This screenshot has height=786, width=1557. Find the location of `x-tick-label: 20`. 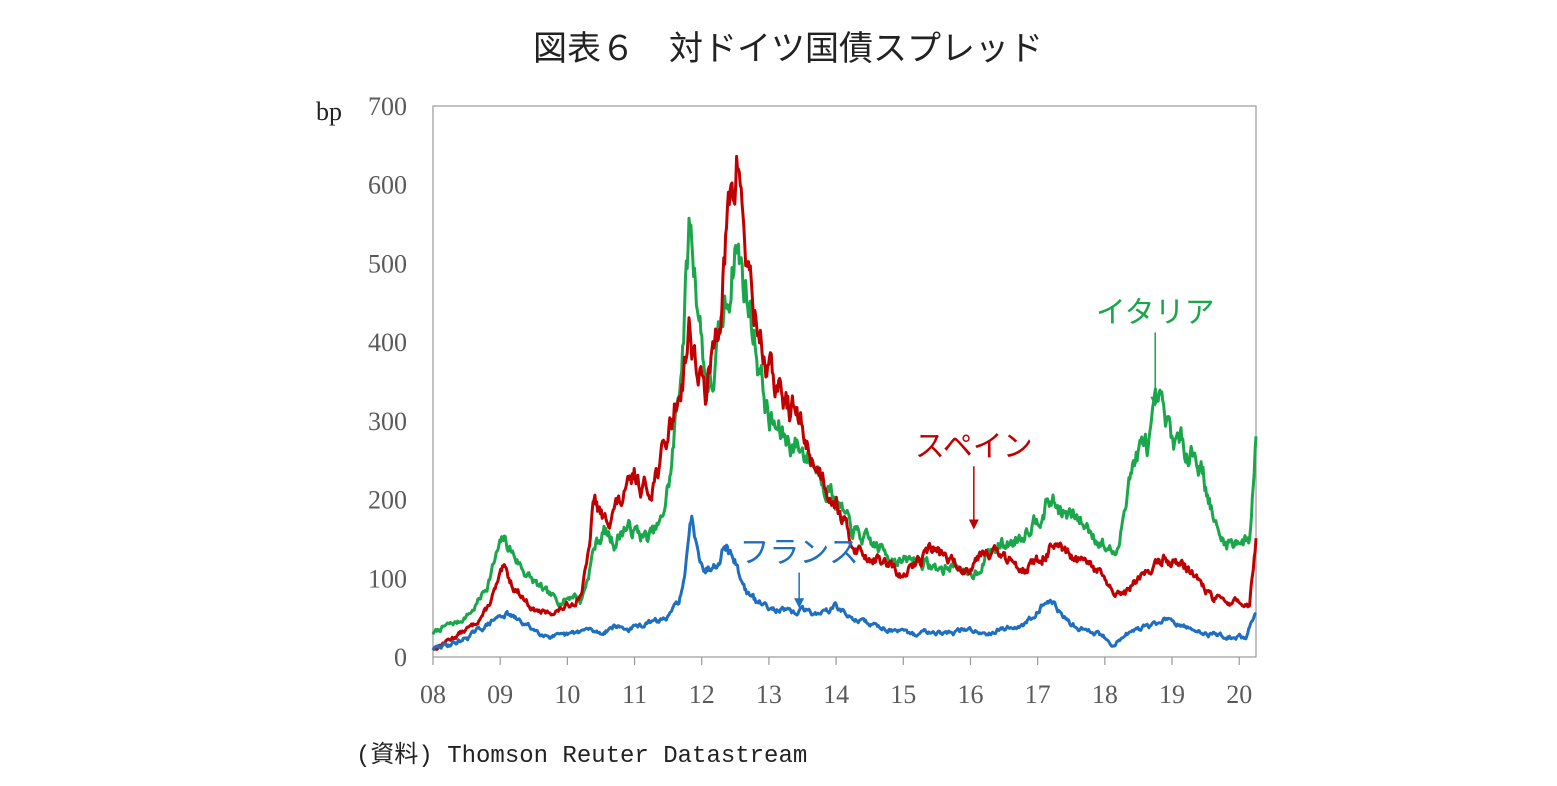

x-tick-label: 20 is located at coordinates (1239, 694).